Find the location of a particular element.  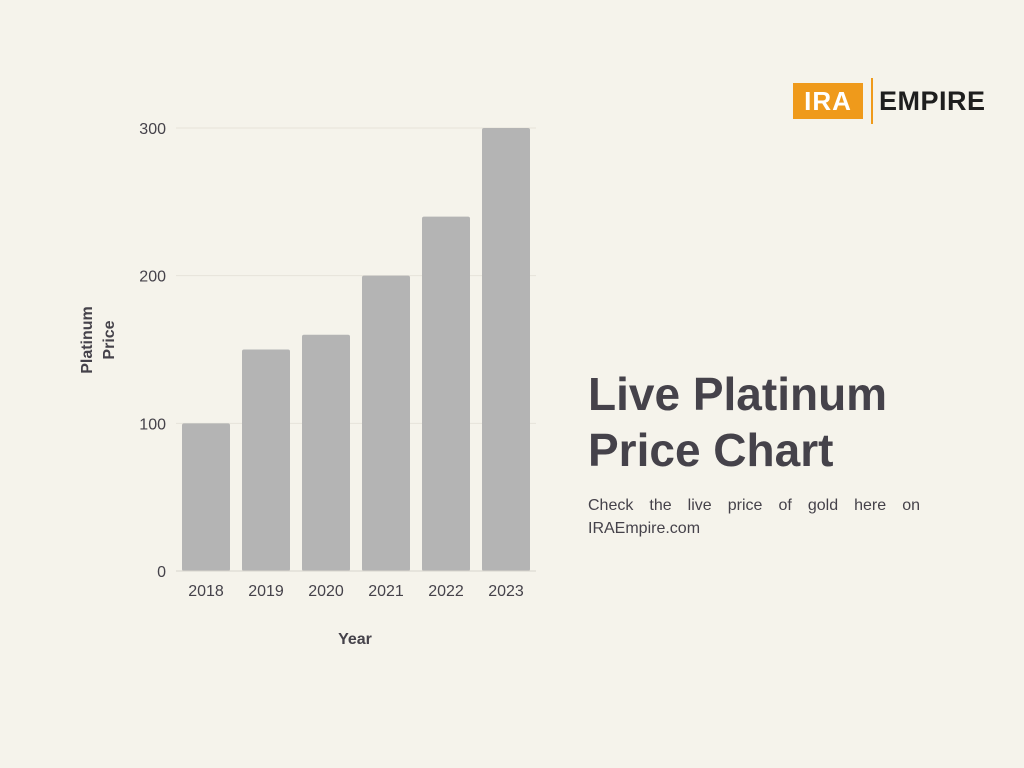

x-tick-label: 2022 is located at coordinates (446, 591).